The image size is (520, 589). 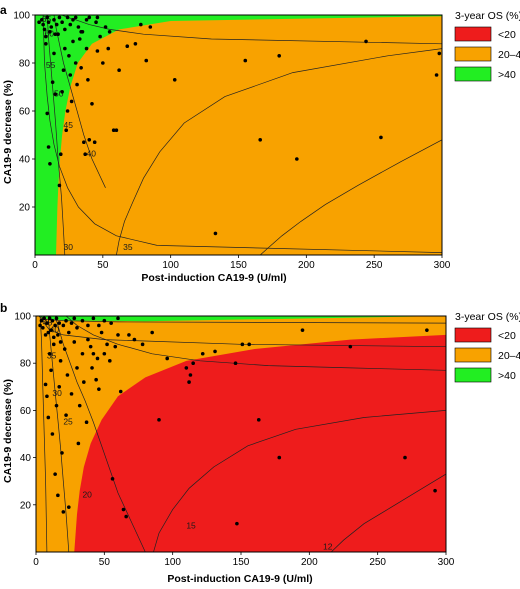 I want to click on contour-label: 60, so click(x=49, y=34).